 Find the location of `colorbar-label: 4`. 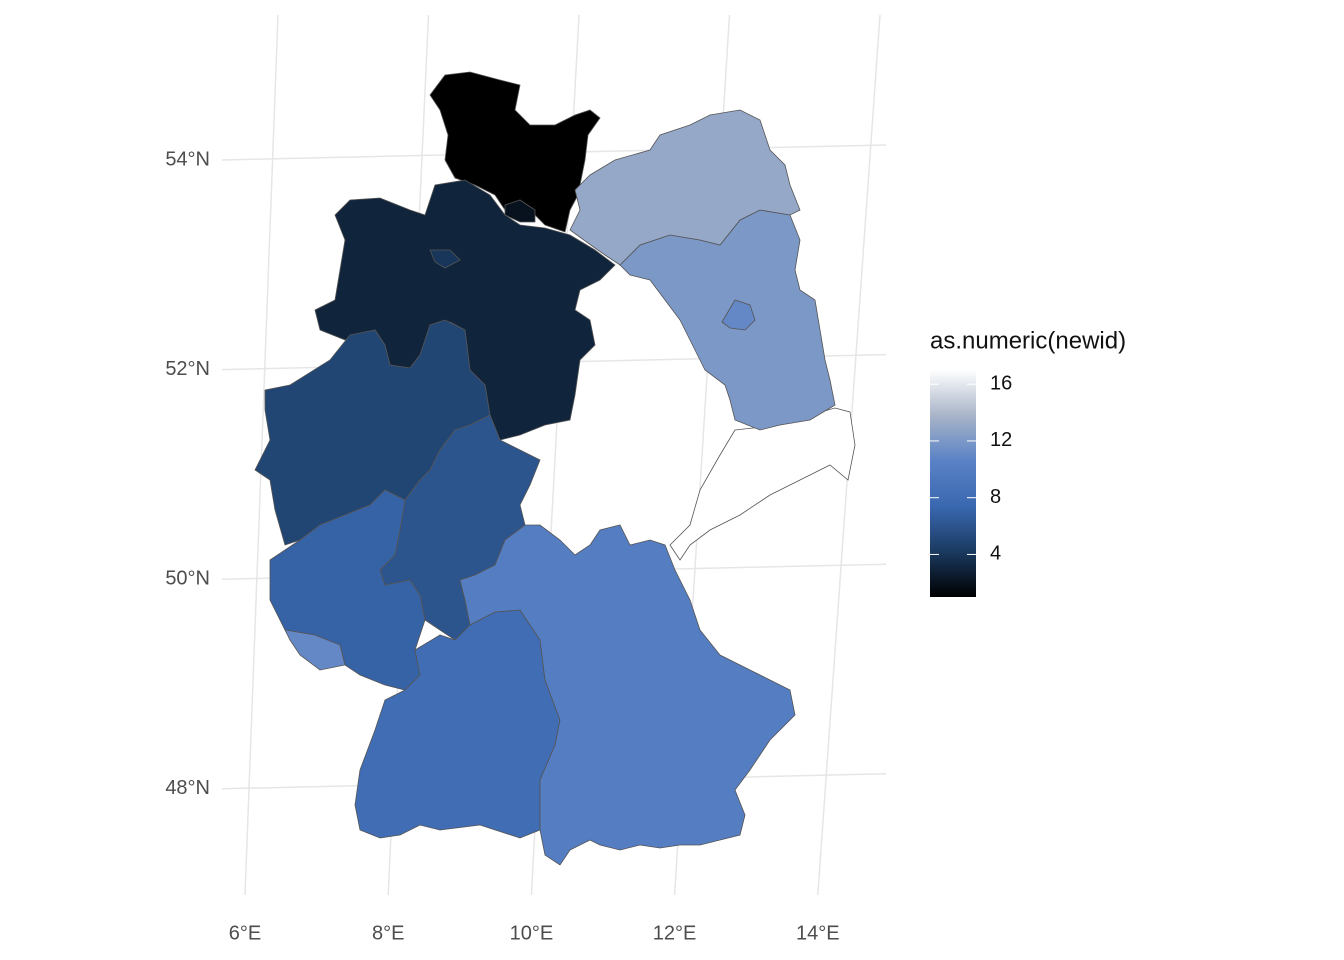

colorbar-label: 4 is located at coordinates (995, 554).